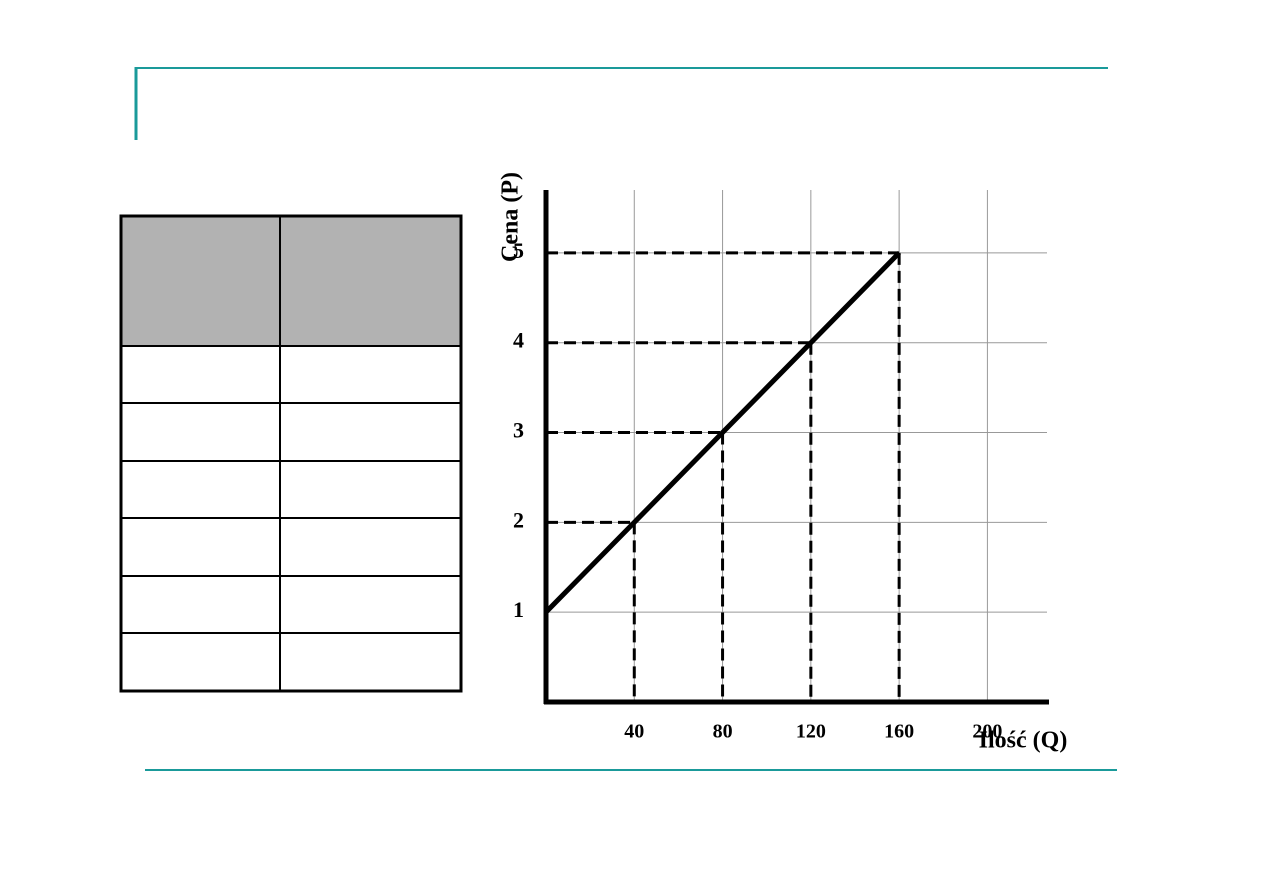 The width and height of the screenshot is (1263, 893). What do you see at coordinates (722, 432) in the screenshot?
I see `data-line` at bounding box center [722, 432].